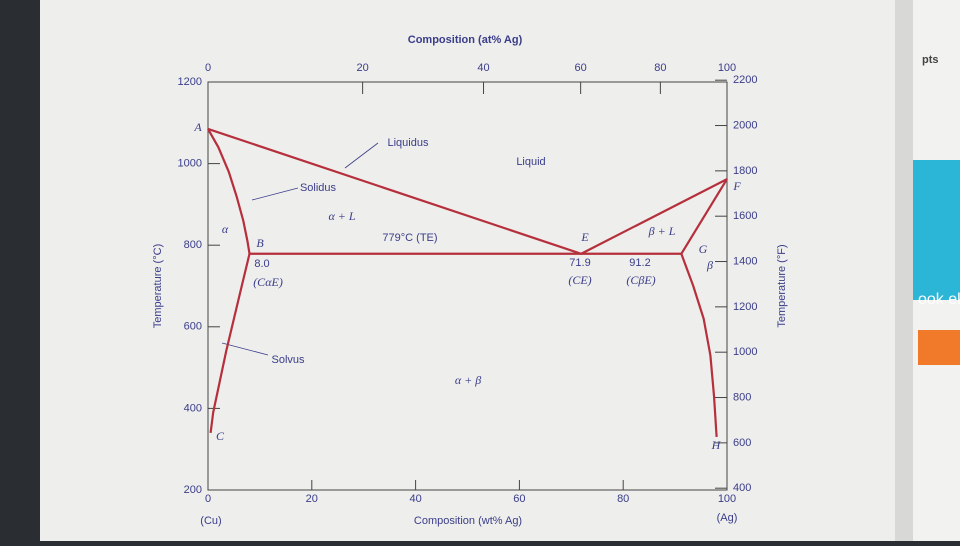 This screenshot has width=960, height=546. I want to click on annotation: α, so click(225, 229).